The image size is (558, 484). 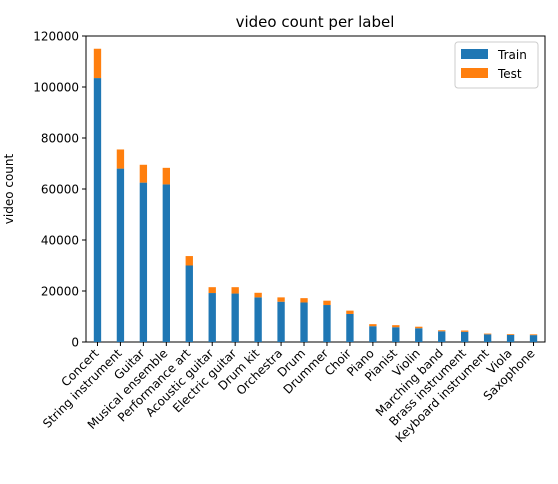 I want to click on legend-label-test: Test, so click(x=509, y=74).